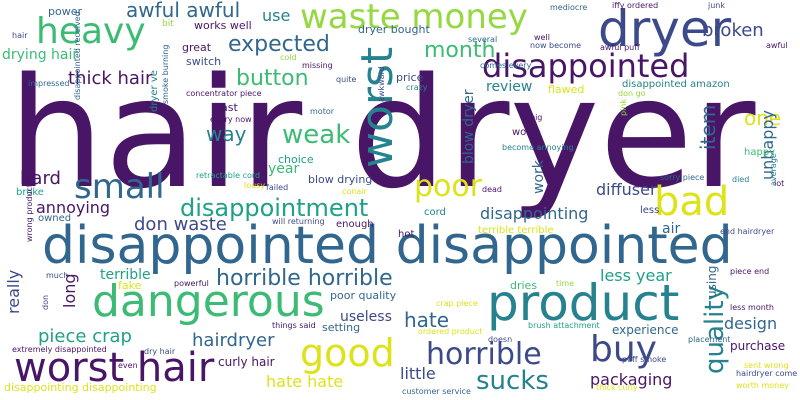 This screenshot has width=800, height=400. I want to click on word-end-hairdryer: end hairdryer, so click(747, 231).